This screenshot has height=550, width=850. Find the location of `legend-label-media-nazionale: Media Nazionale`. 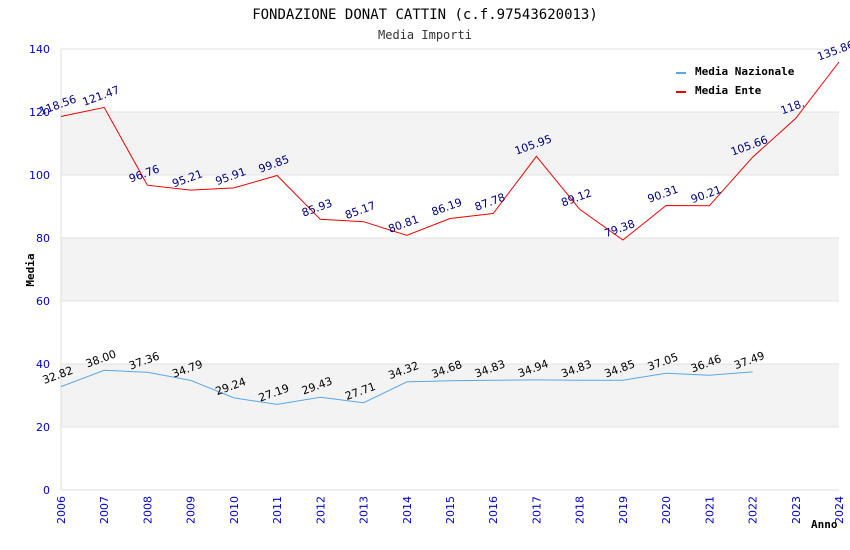

legend-label-media-nazionale: Media Nazionale is located at coordinates (745, 71).